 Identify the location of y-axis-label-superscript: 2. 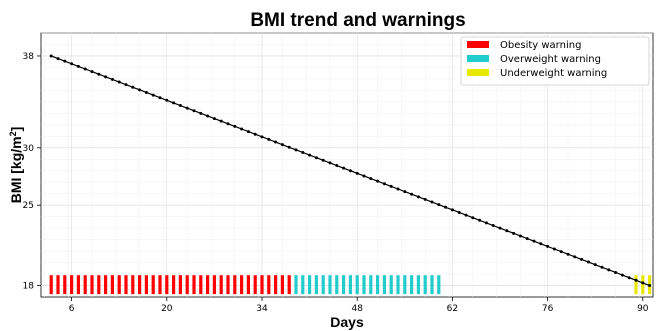
(13, 133).